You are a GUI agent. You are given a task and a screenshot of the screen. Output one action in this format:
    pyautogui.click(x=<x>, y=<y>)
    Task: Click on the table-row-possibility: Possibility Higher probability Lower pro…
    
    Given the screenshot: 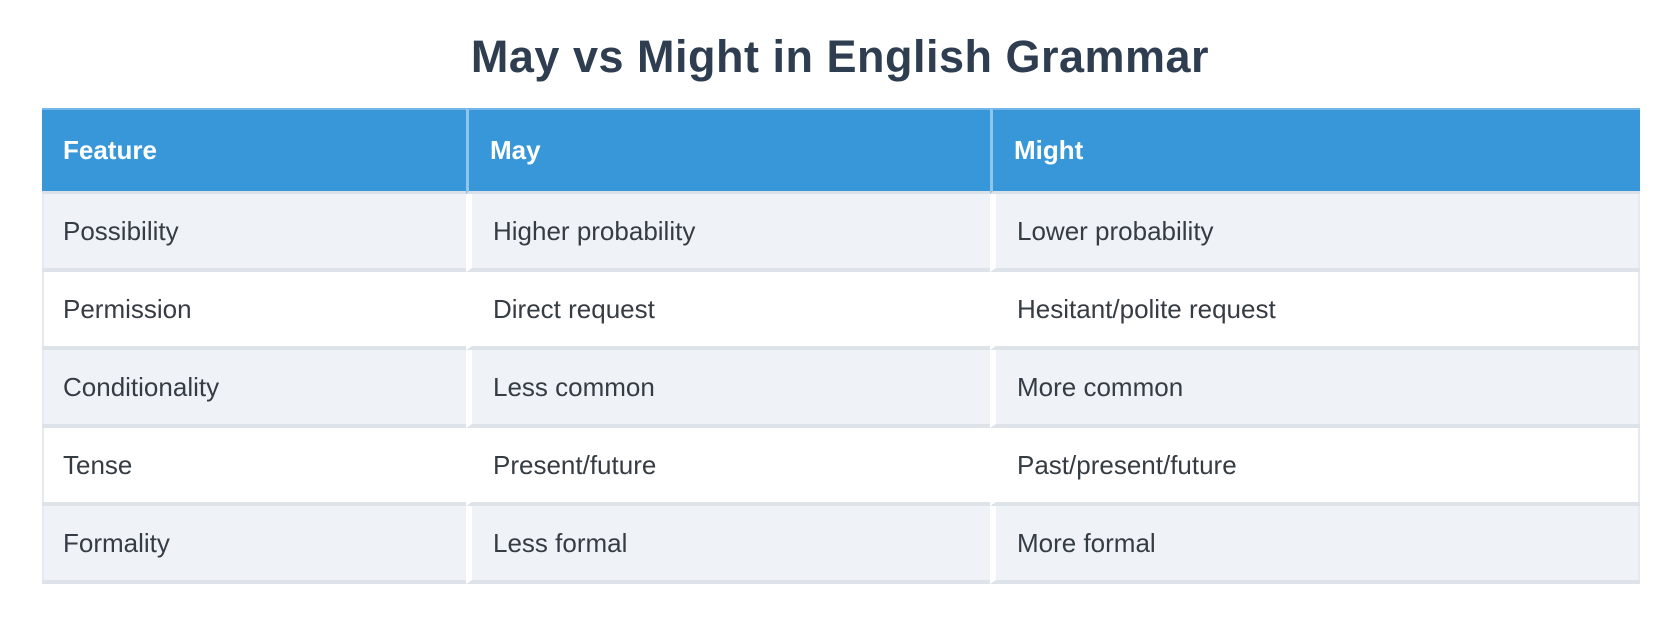 What is the action you would take?
    pyautogui.click(x=841, y=233)
    